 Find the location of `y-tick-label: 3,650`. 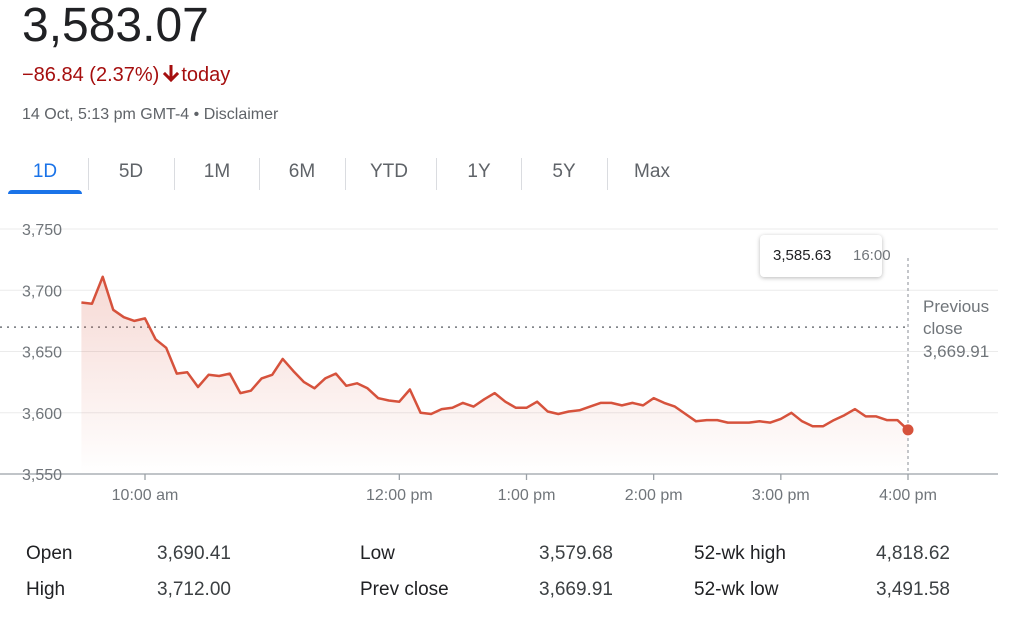

y-tick-label: 3,650 is located at coordinates (42, 353).